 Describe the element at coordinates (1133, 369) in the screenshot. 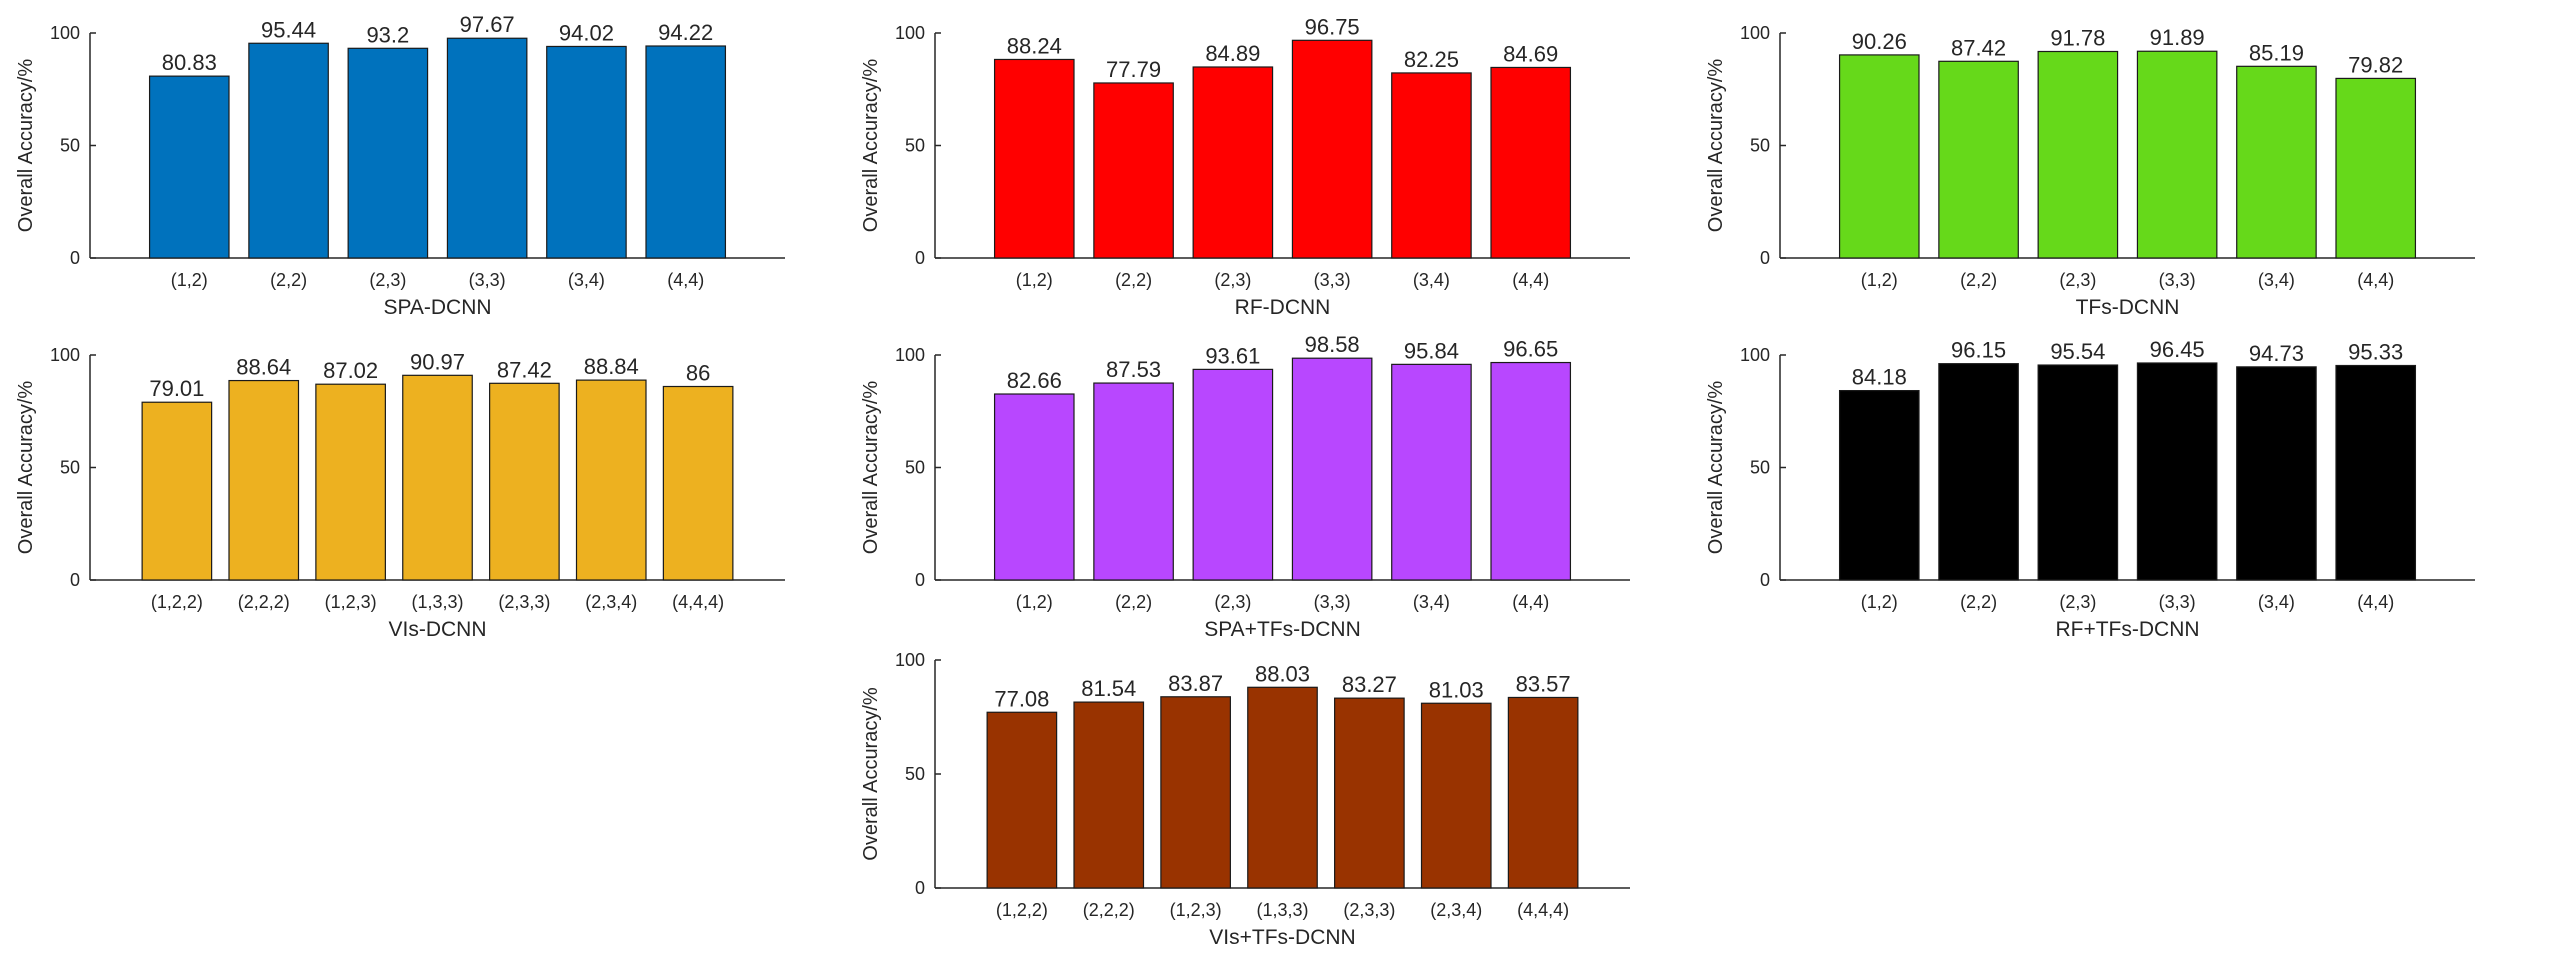

I see `data-label: 87.53` at that location.